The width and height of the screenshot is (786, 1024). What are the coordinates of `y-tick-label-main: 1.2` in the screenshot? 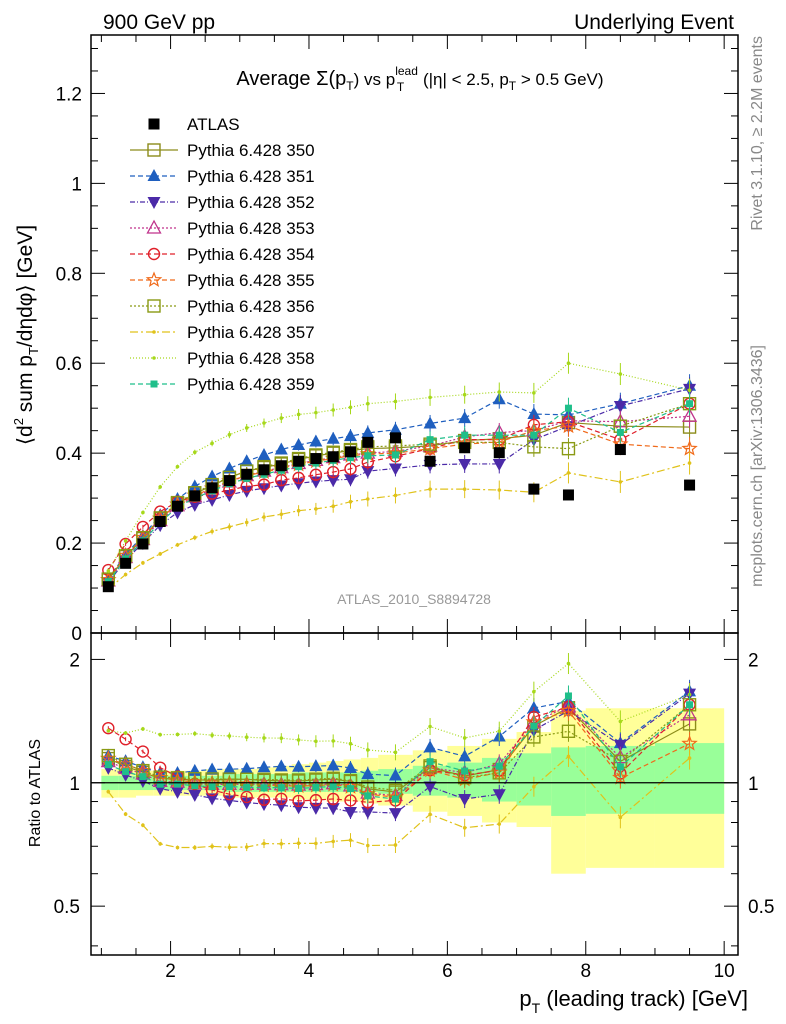 It's located at (69, 94).